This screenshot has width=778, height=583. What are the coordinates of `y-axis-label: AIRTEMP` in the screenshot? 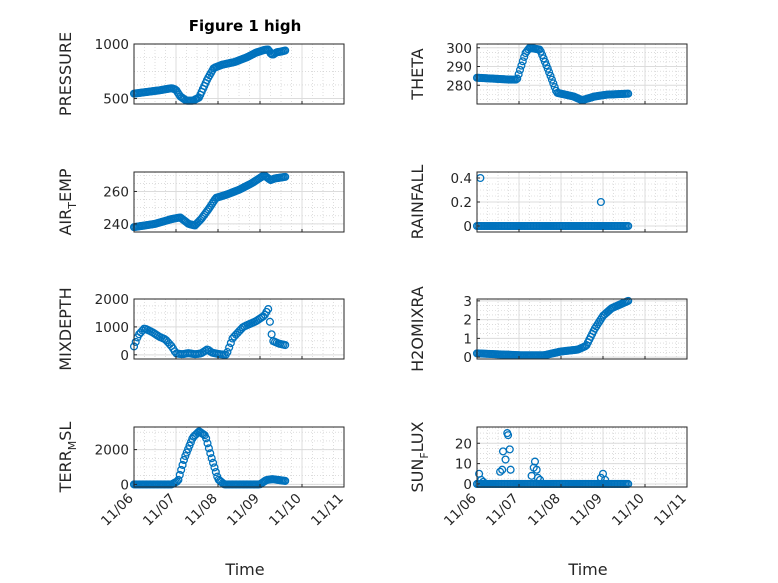 It's located at (67, 201).